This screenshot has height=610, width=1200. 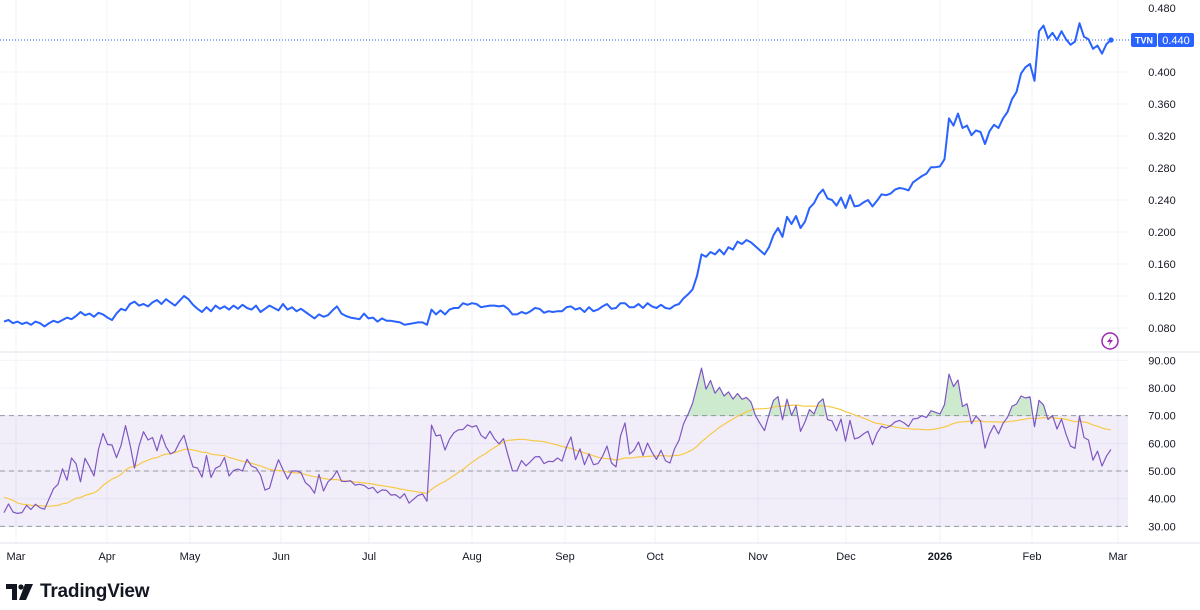 What do you see at coordinates (190, 557) in the screenshot?
I see `x-tick-label: May` at bounding box center [190, 557].